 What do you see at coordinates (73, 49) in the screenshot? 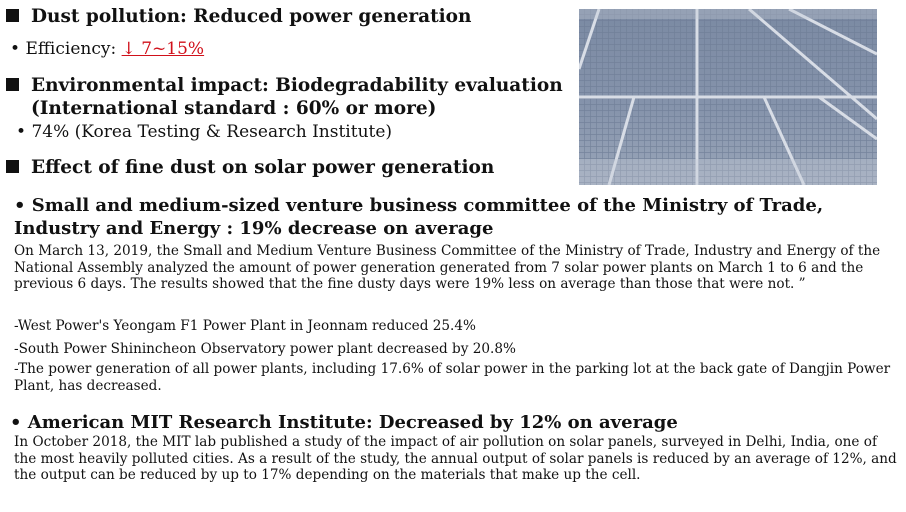
I see `efficiency-label: Efficiency:` at bounding box center [73, 49].